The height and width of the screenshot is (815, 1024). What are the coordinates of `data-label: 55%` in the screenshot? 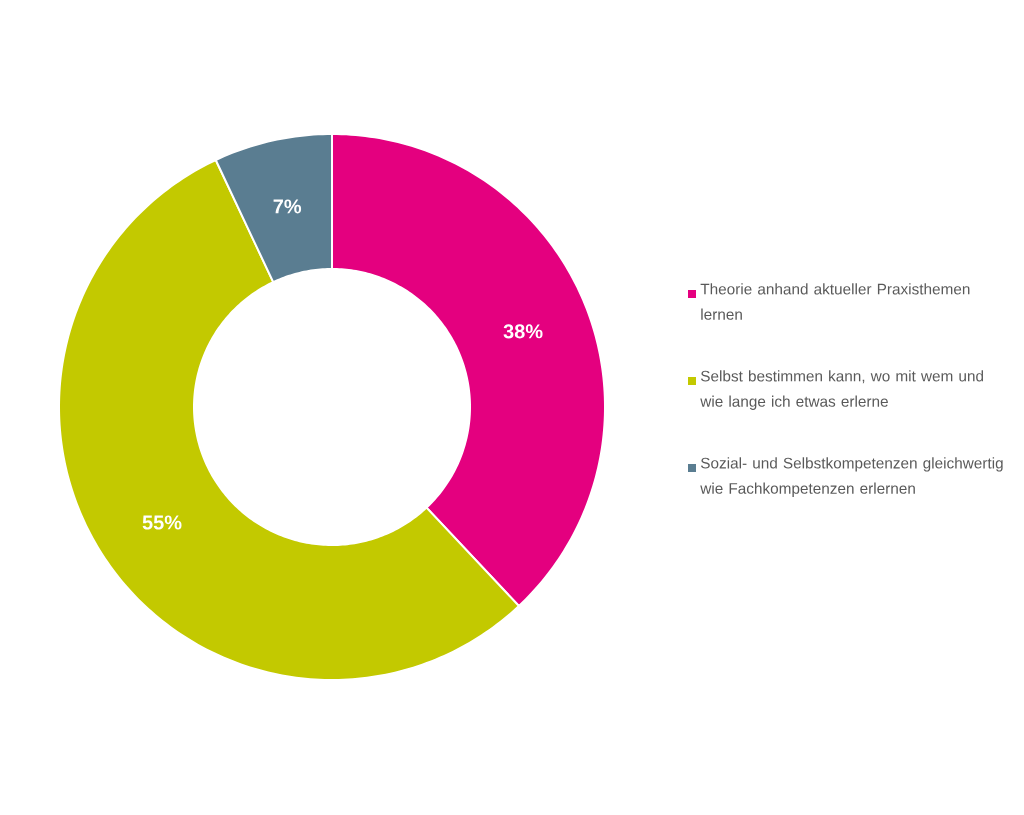 It's located at (162, 522).